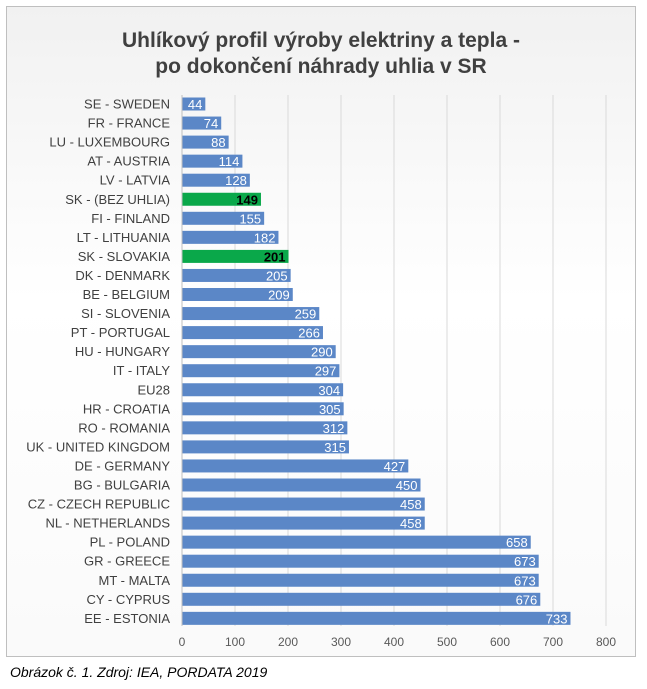 The image size is (647, 689). Describe the element at coordinates (500, 642) in the screenshot. I see `x-tick-label-6: 600` at that location.